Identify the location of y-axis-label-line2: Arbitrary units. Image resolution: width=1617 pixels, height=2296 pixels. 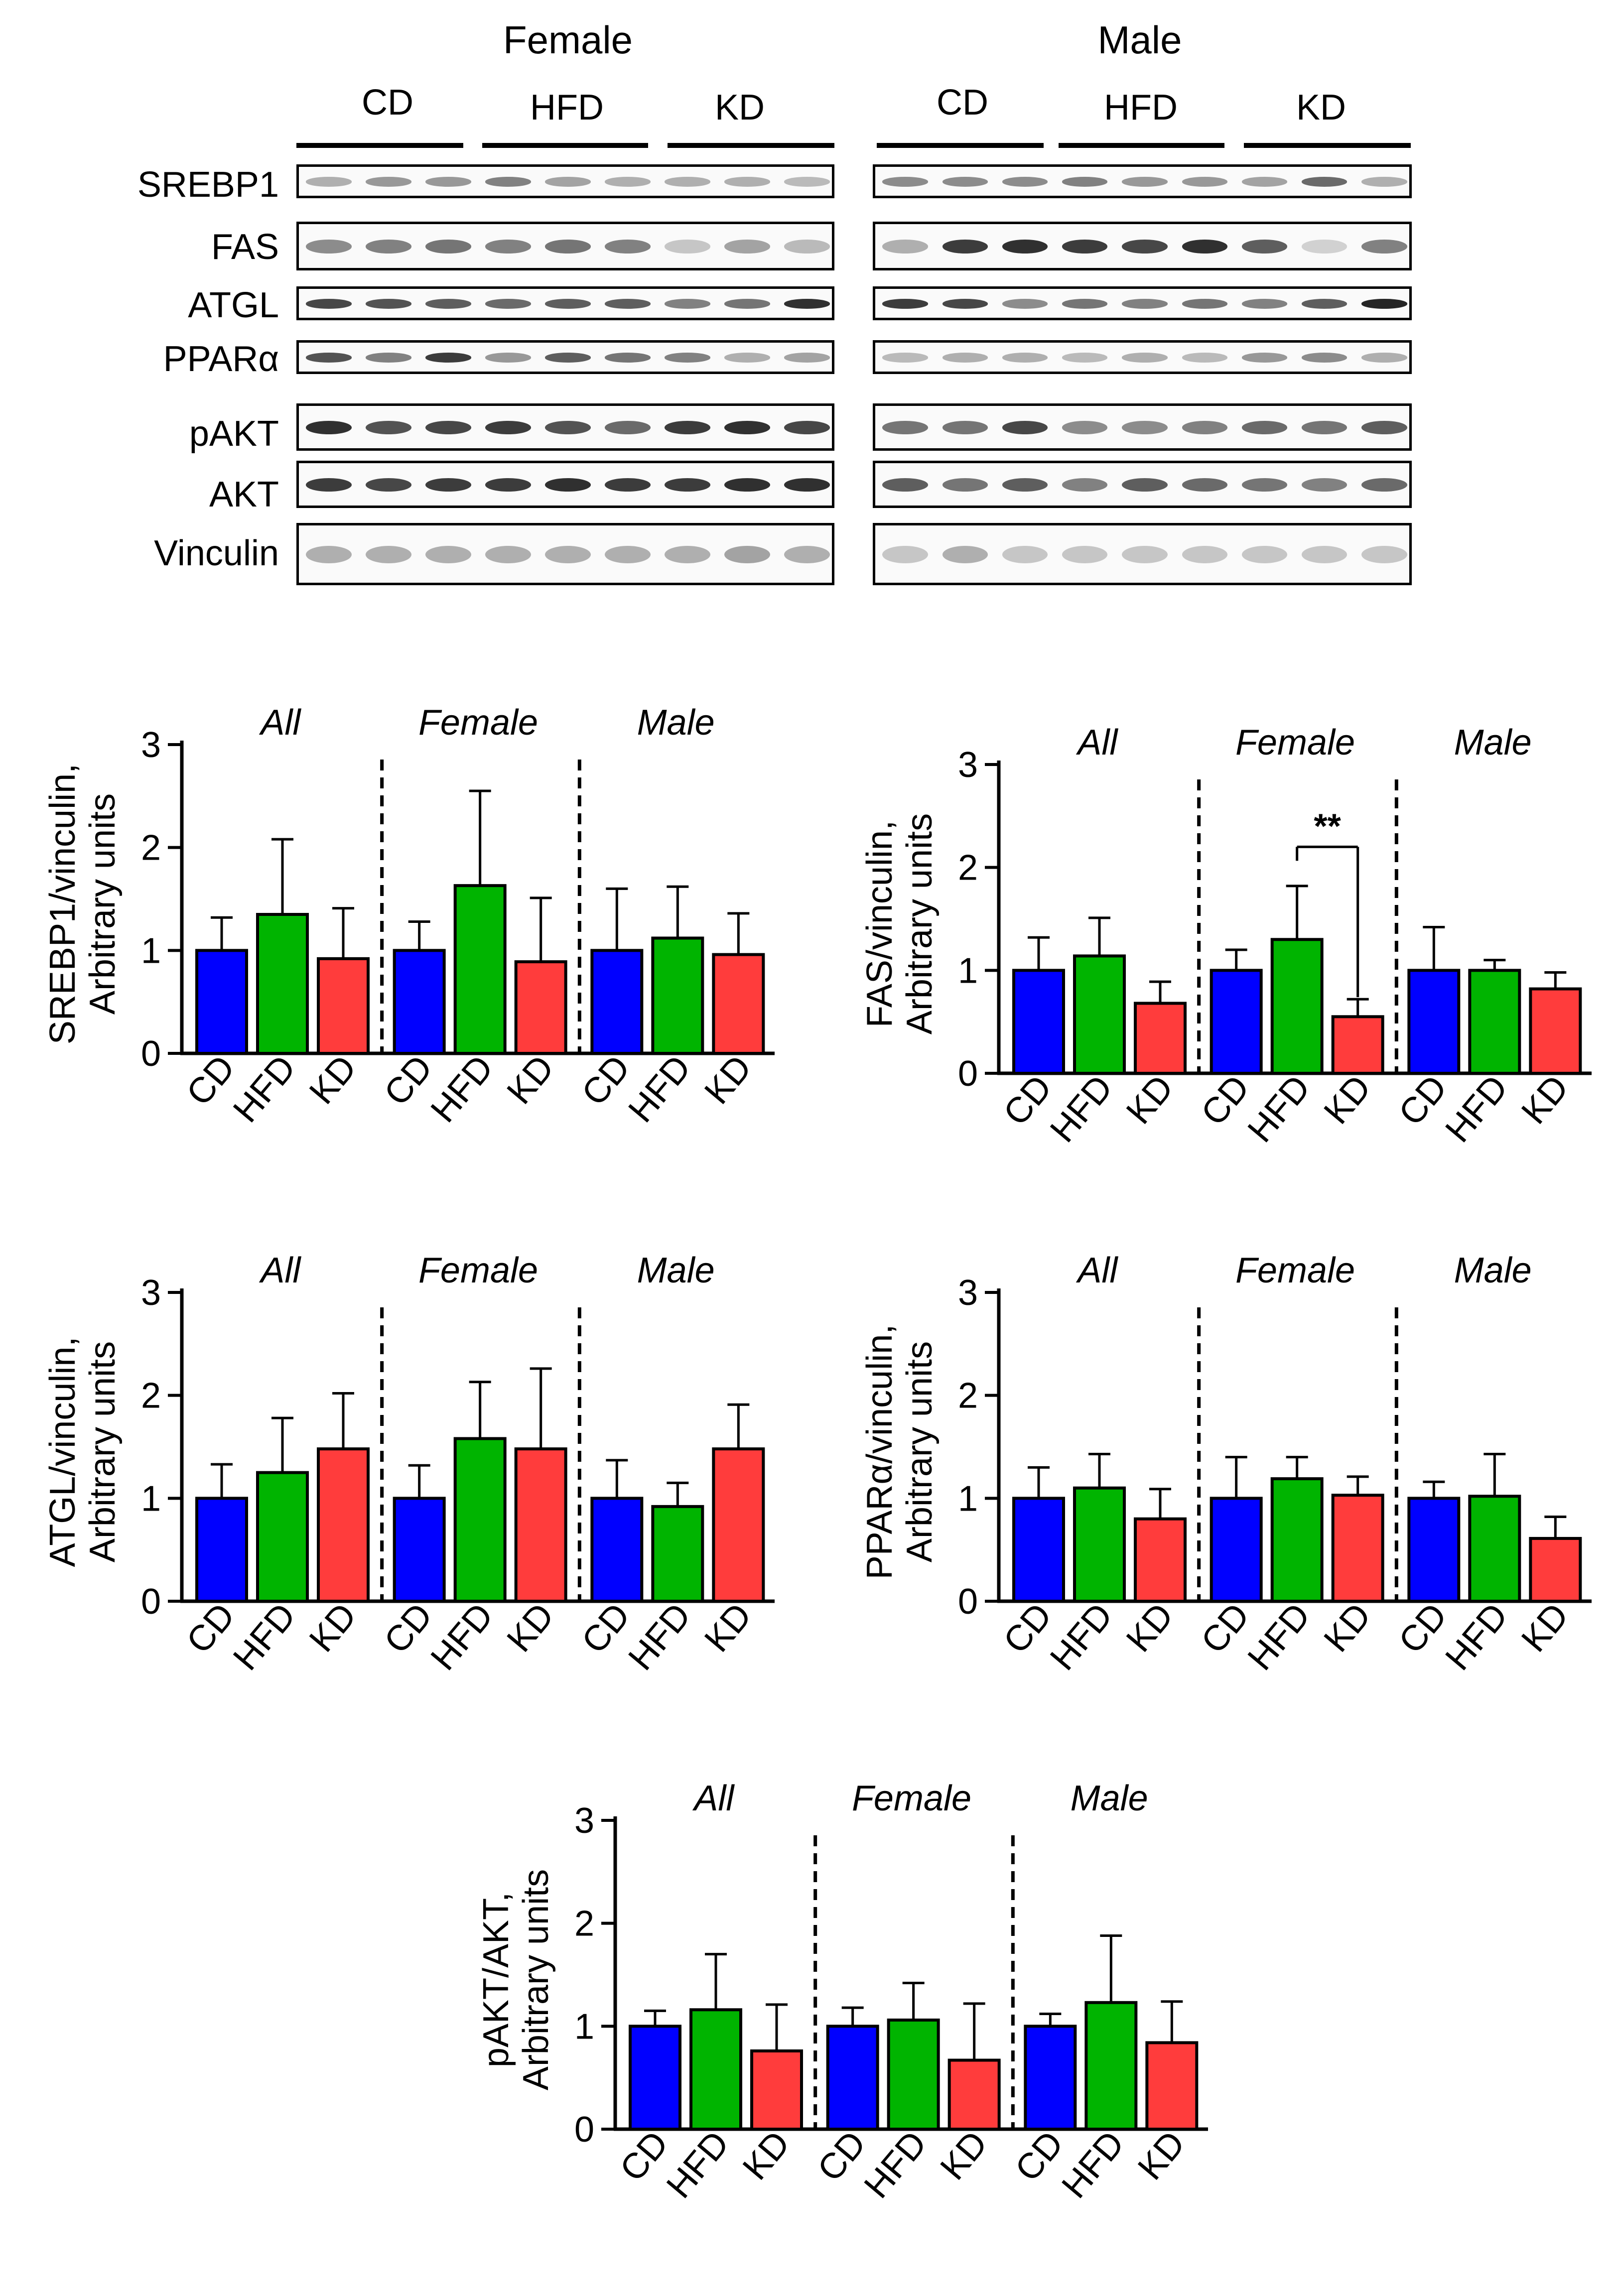
(920, 924).